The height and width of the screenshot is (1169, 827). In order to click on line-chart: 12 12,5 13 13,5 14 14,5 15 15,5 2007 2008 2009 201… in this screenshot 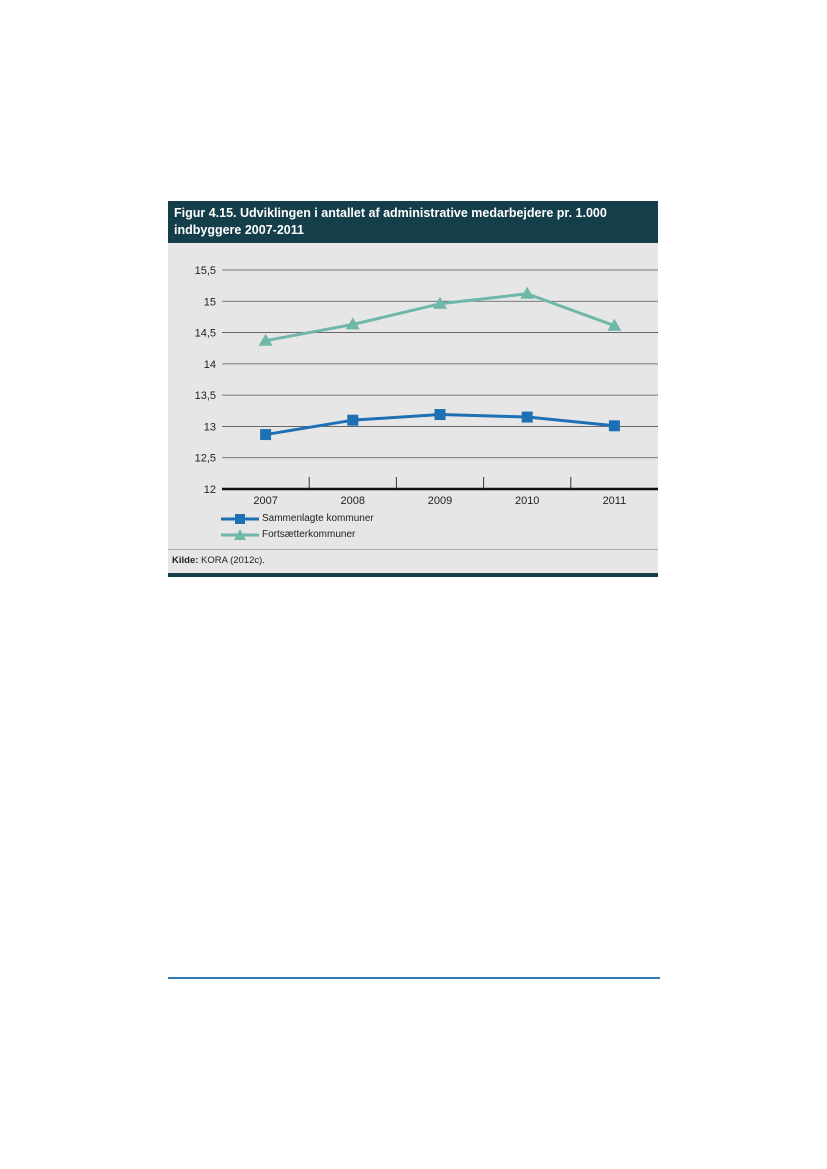, I will do `click(426, 386)`.